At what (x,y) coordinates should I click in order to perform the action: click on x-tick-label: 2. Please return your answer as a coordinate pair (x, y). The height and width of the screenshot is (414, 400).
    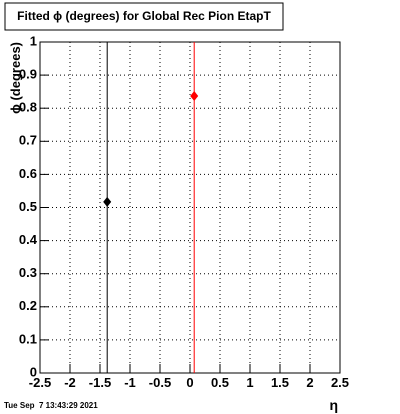
    Looking at the image, I should click on (309, 382).